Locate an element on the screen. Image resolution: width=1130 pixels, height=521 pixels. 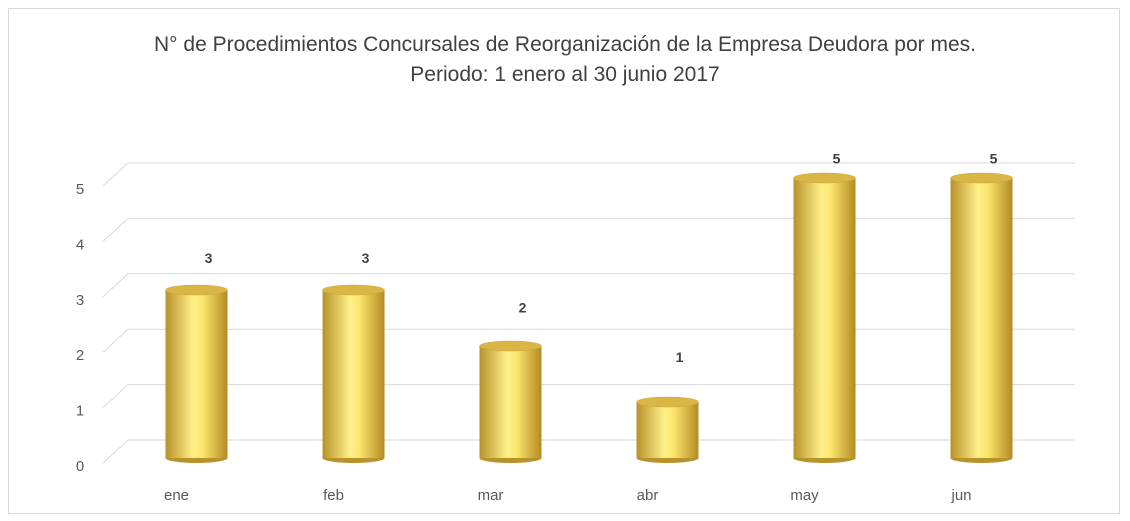
y-tick-label: 0 is located at coordinates (80, 466).